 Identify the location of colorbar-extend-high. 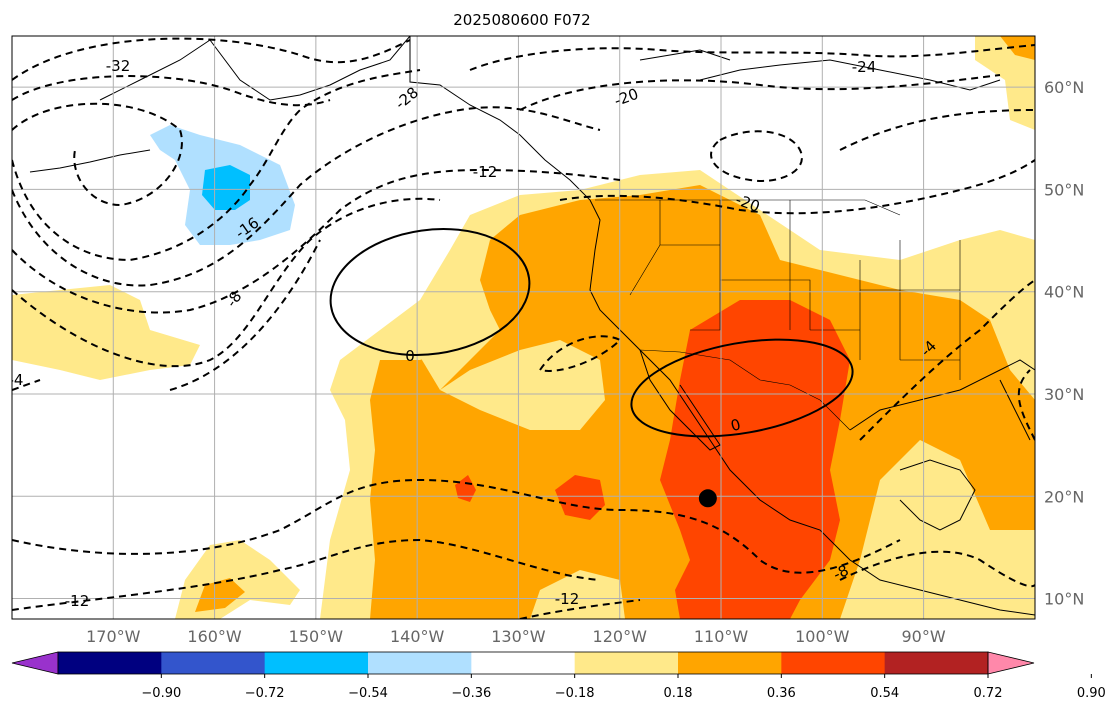
(1011, 663).